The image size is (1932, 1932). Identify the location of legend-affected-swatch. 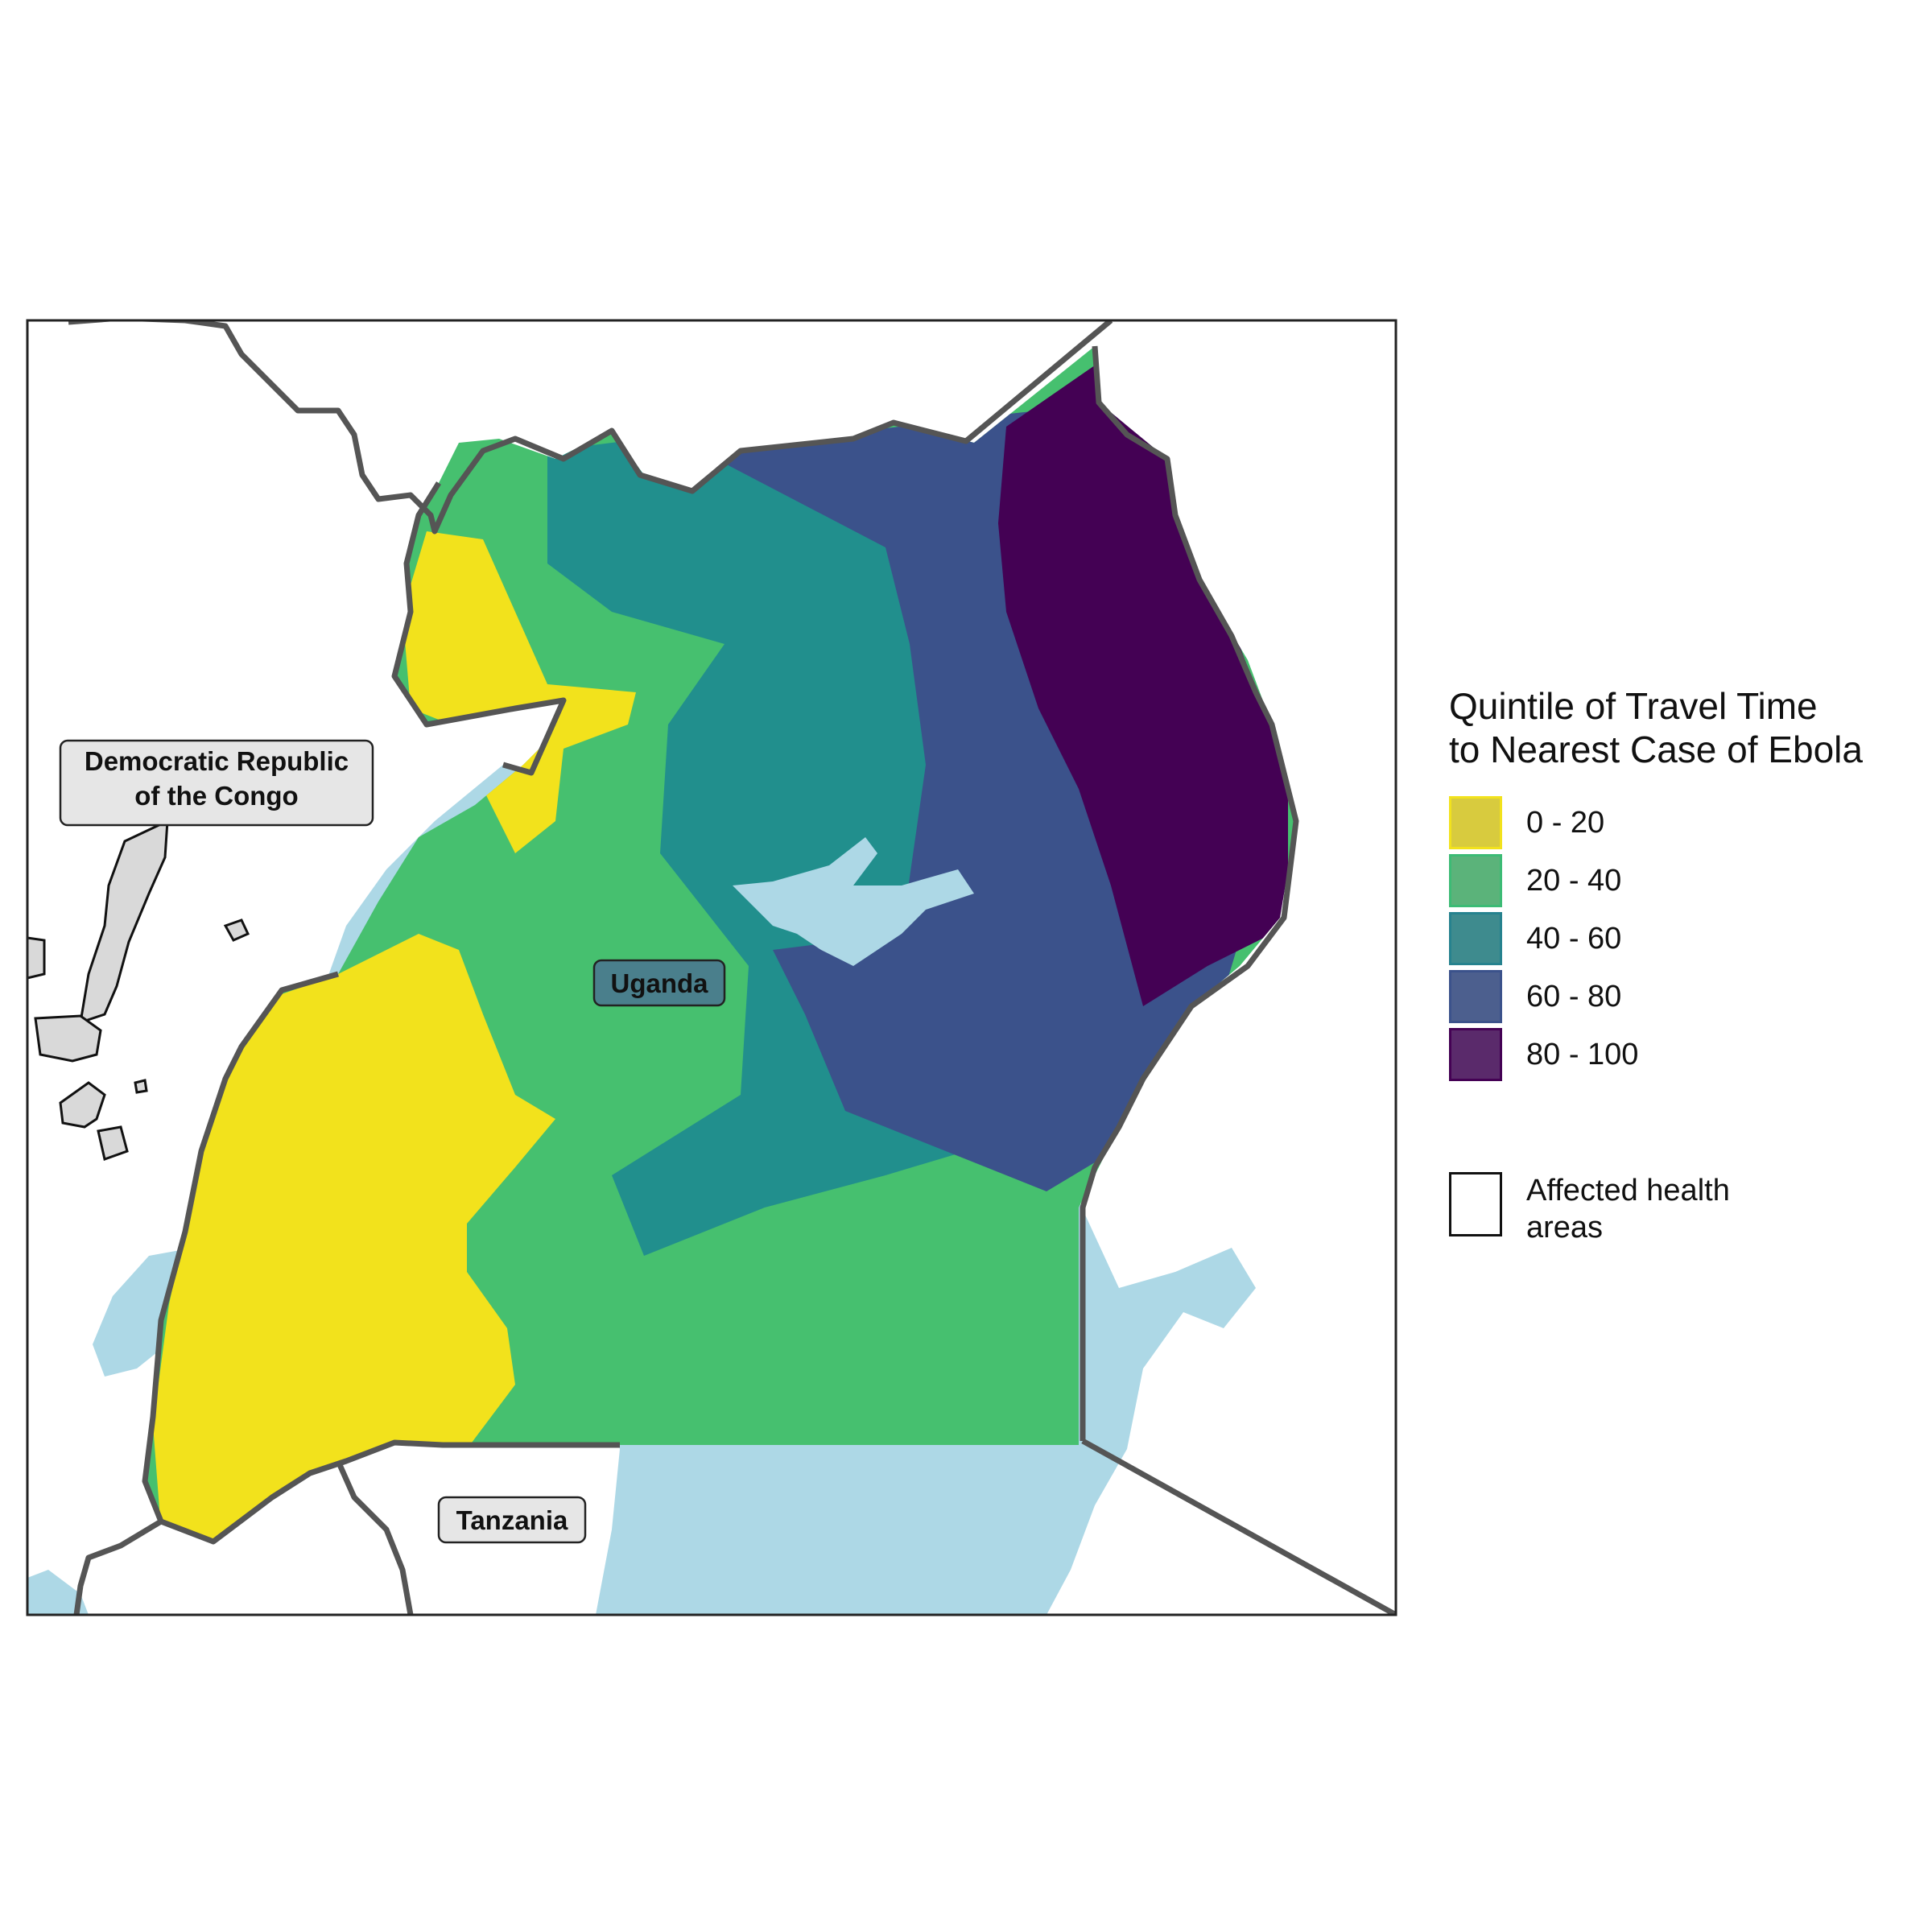
(1475, 1204).